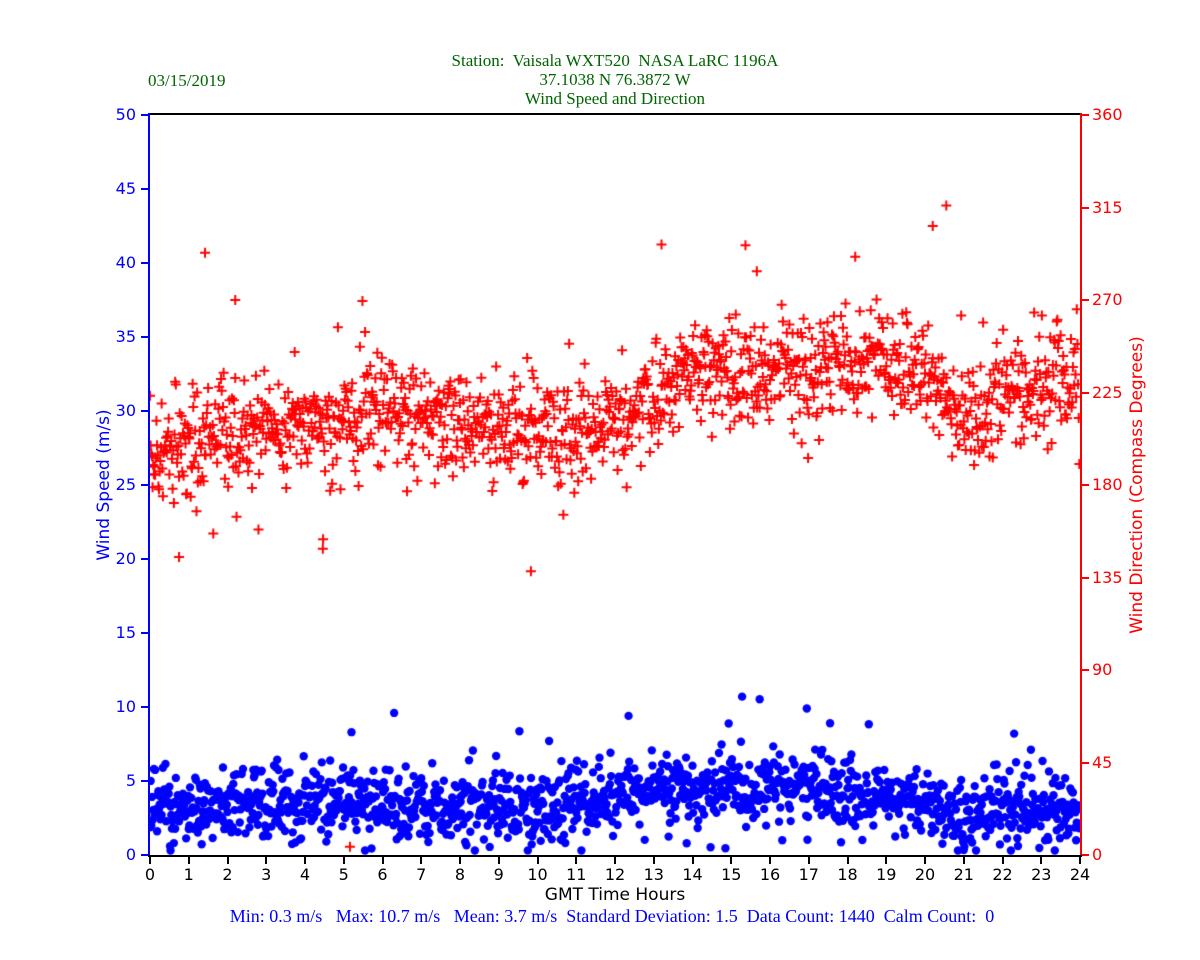 The width and height of the screenshot is (1200, 960). Describe the element at coordinates (925, 874) in the screenshot. I see `x-tick-label: 20` at that location.